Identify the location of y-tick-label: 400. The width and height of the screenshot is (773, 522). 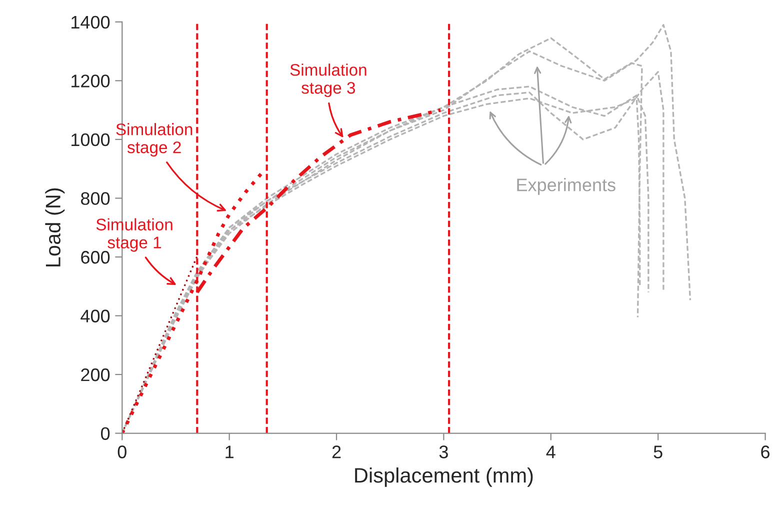
(95, 316).